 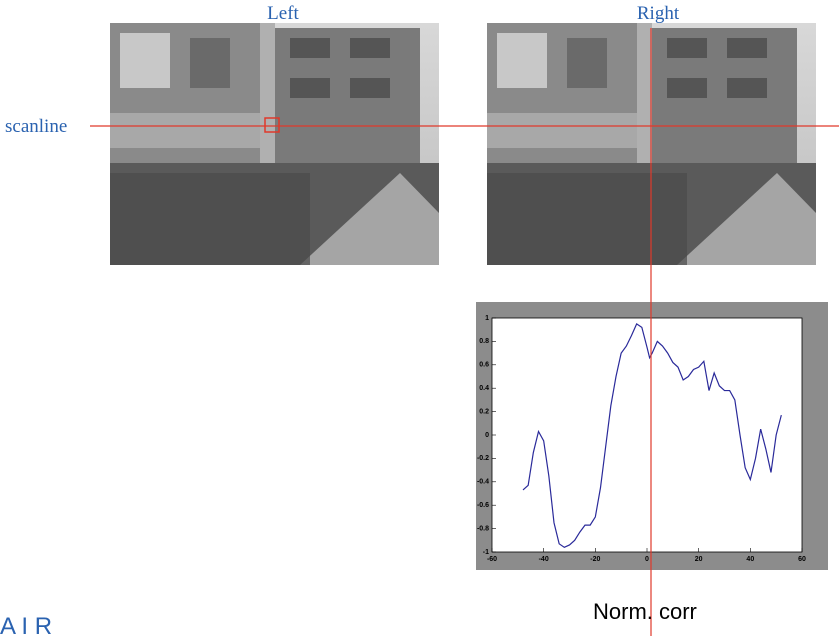 What do you see at coordinates (647, 435) in the screenshot?
I see `plot-area` at bounding box center [647, 435].